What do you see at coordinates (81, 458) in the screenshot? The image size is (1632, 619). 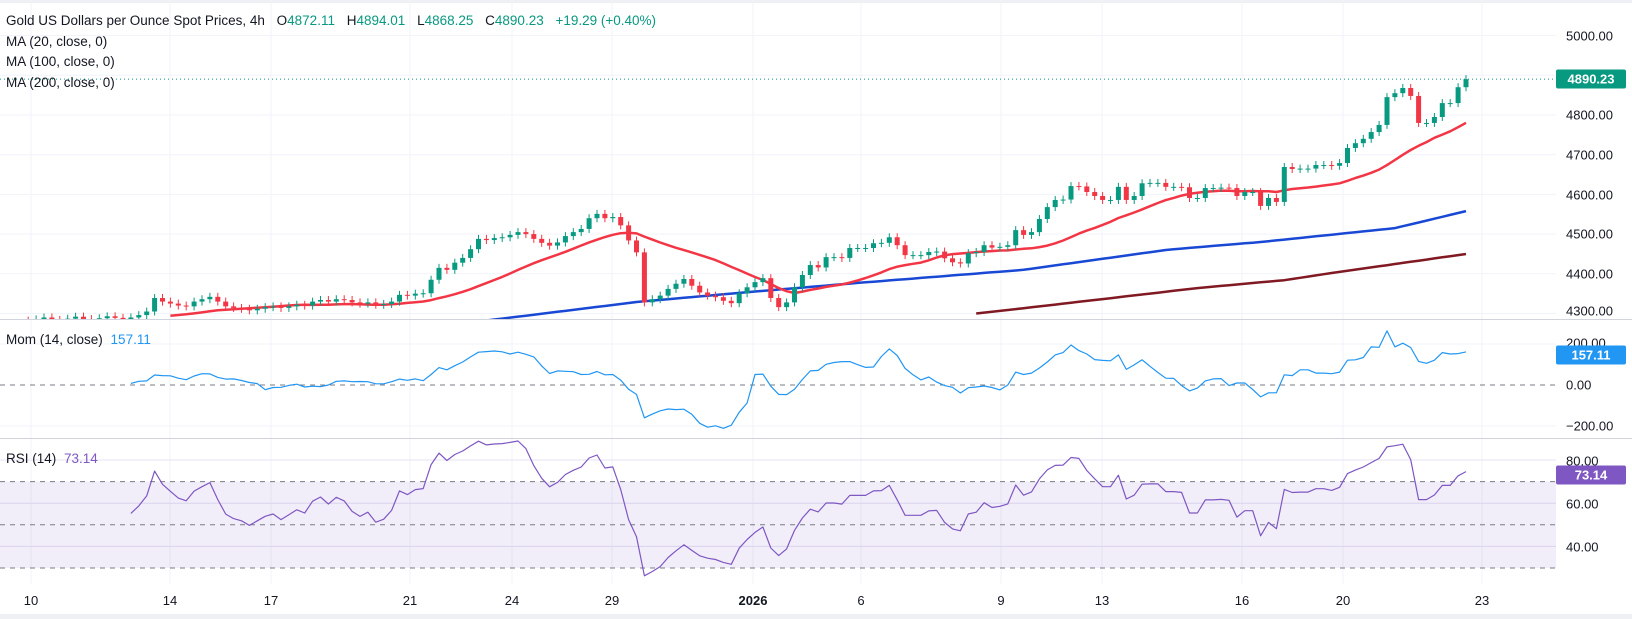 I see `rsi-value: 73.14` at bounding box center [81, 458].